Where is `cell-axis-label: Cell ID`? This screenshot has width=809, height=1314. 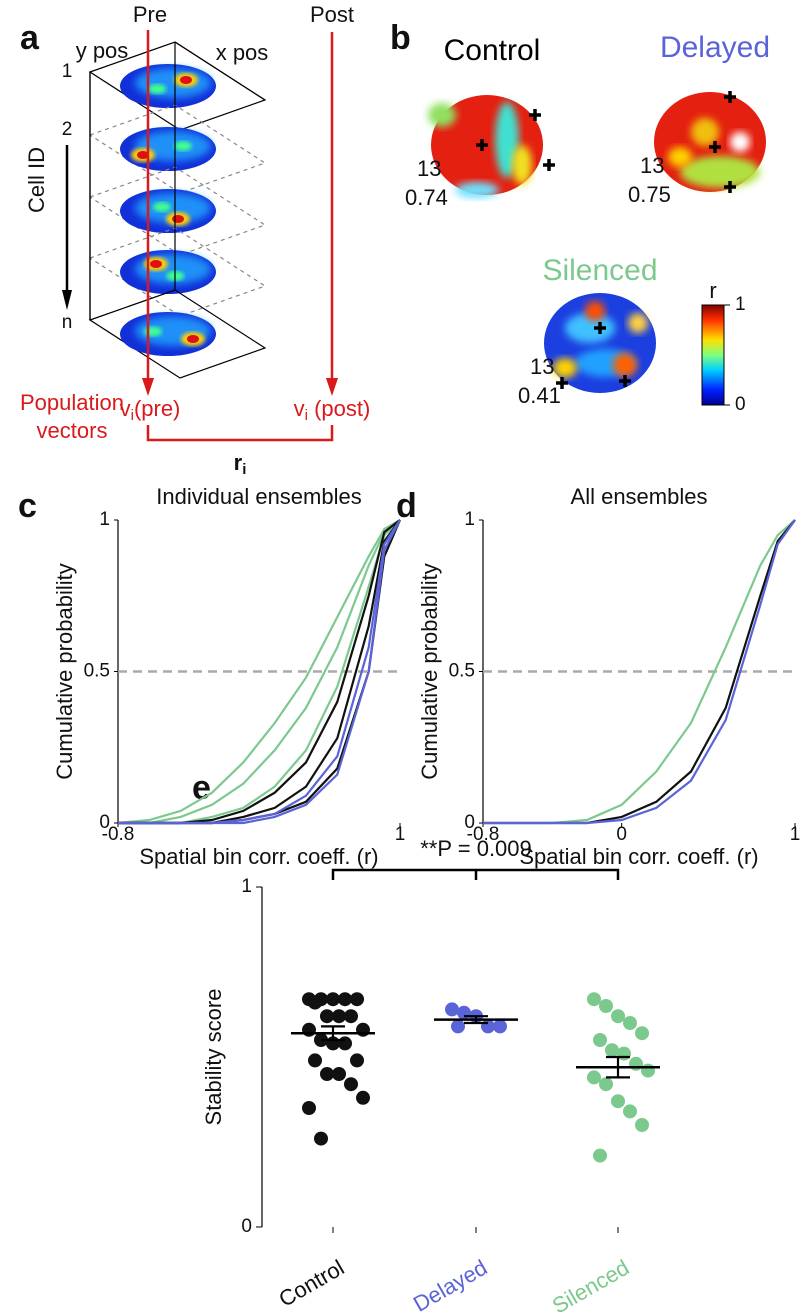 cell-axis-label: Cell ID is located at coordinates (36, 180).